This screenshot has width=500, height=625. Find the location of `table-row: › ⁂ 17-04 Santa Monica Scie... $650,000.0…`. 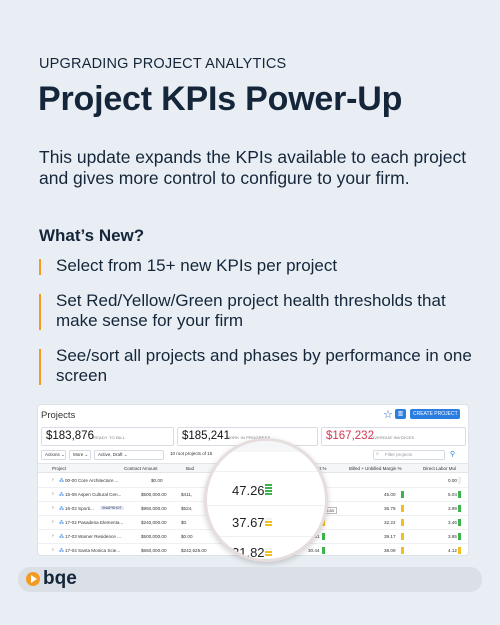

table-row: › ⁂ 17-04 Santa Monica Scie... $650,000.0… is located at coordinates (253, 549).